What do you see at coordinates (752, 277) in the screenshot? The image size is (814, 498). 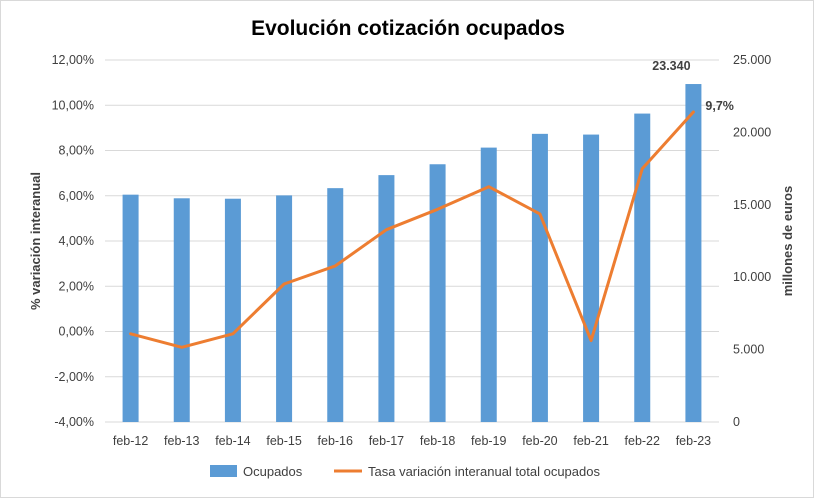 I see `y-right-tick-label: 10.000` at bounding box center [752, 277].